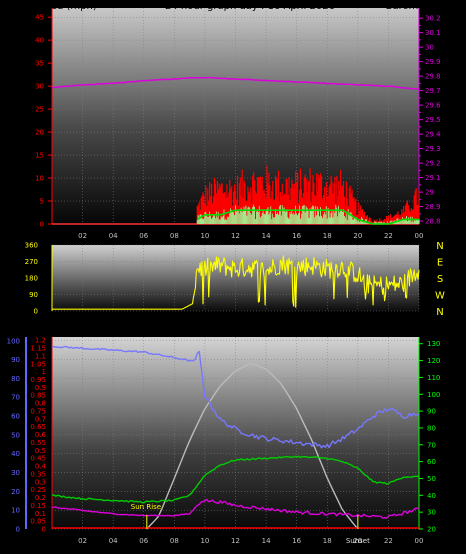  I want to click on rainfall-tick-label: 0.65, so click(38, 427).